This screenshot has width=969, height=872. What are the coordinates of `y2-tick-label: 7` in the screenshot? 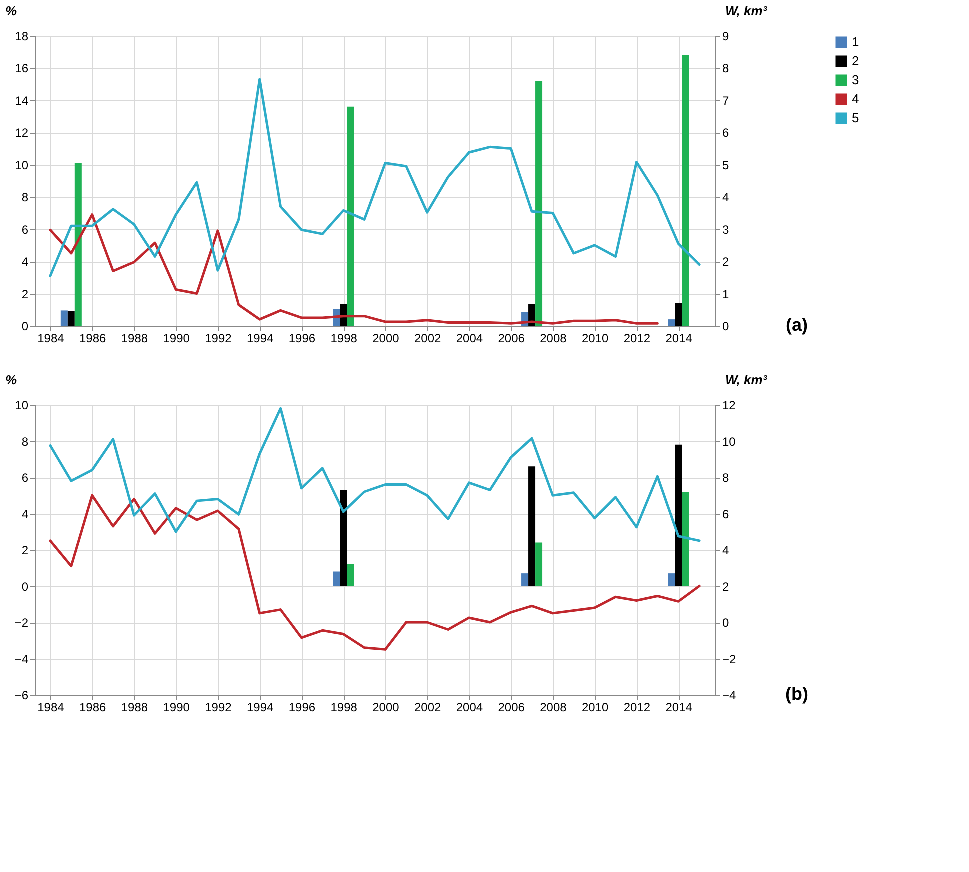 It's located at (726, 101).